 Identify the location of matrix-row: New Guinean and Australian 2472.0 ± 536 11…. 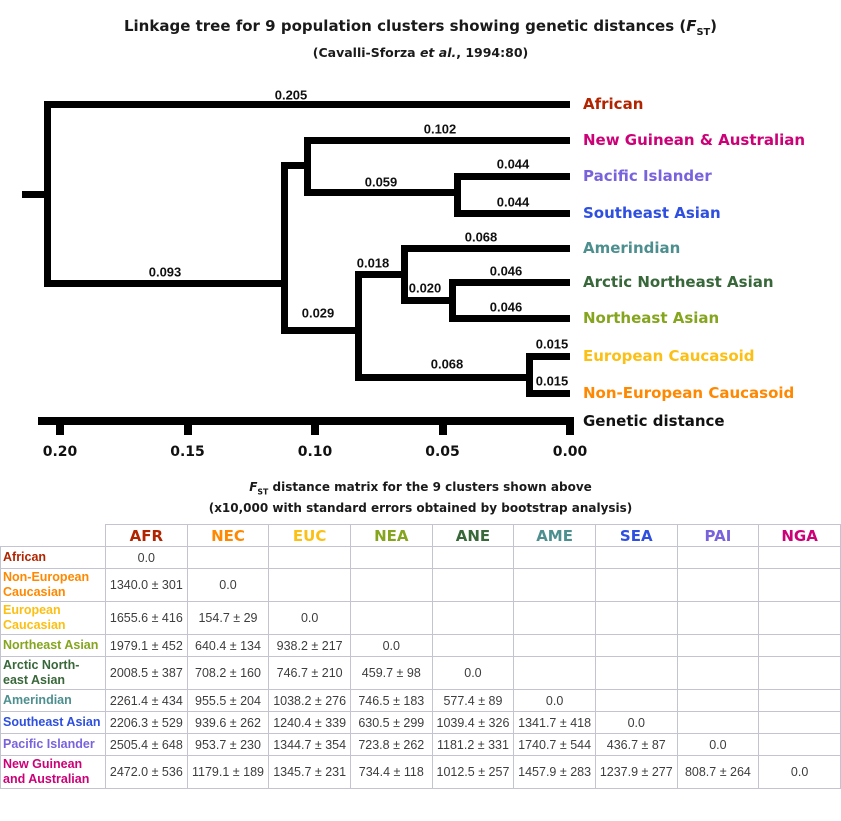
(420, 772).